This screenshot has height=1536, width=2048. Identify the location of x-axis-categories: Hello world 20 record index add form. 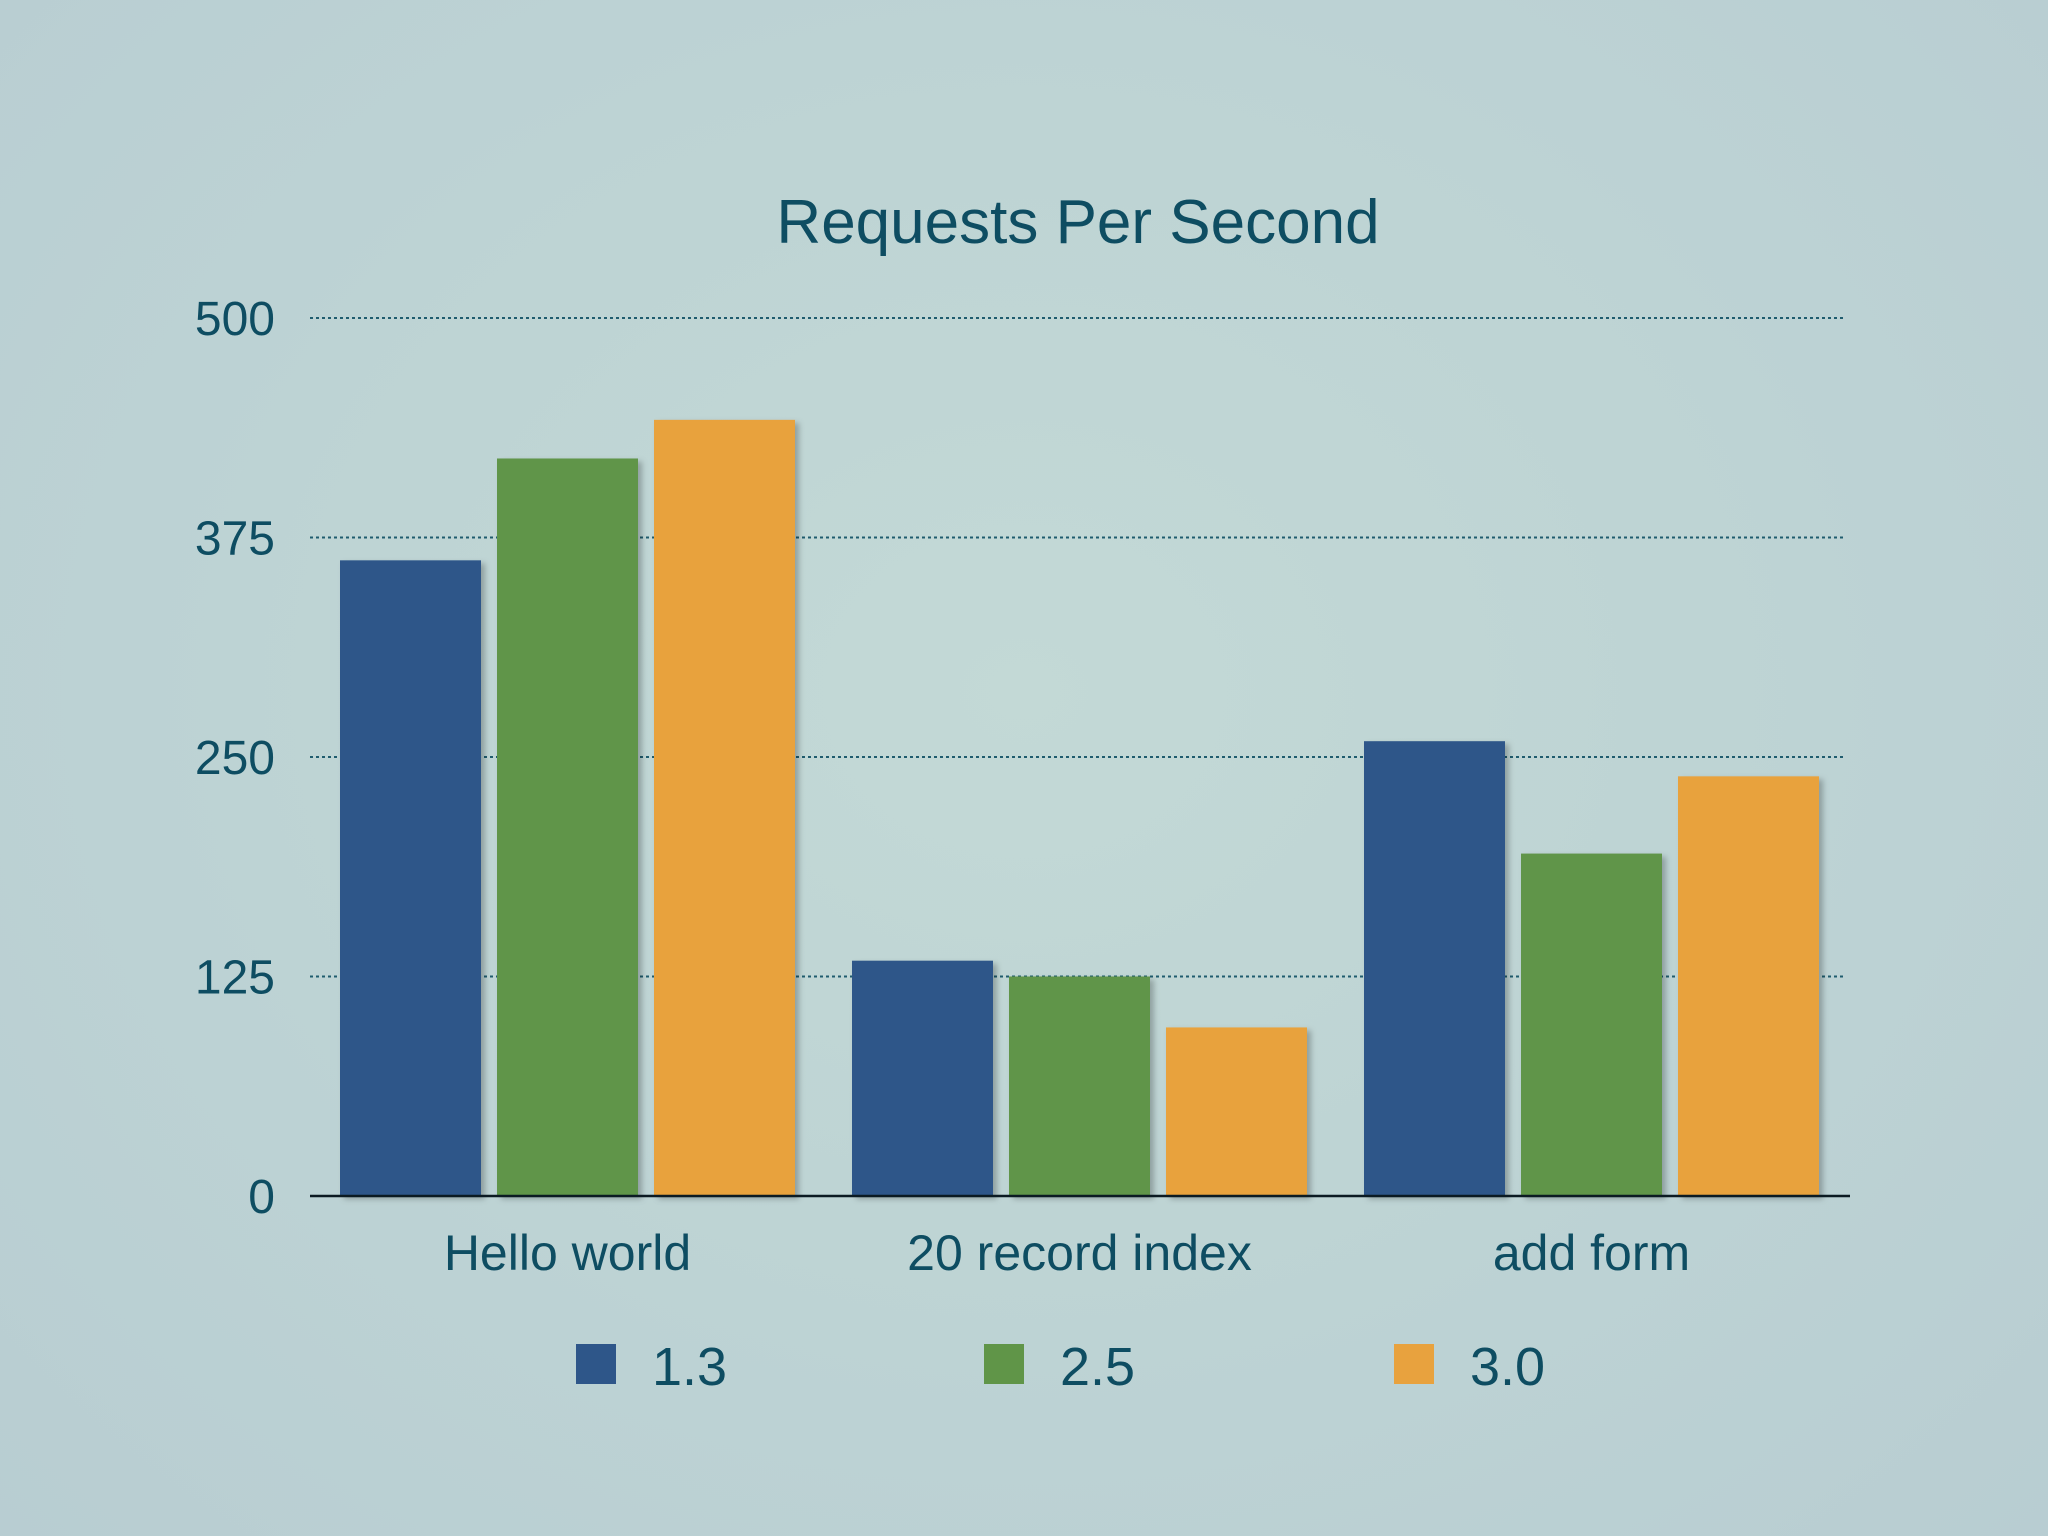
(1067, 1253).